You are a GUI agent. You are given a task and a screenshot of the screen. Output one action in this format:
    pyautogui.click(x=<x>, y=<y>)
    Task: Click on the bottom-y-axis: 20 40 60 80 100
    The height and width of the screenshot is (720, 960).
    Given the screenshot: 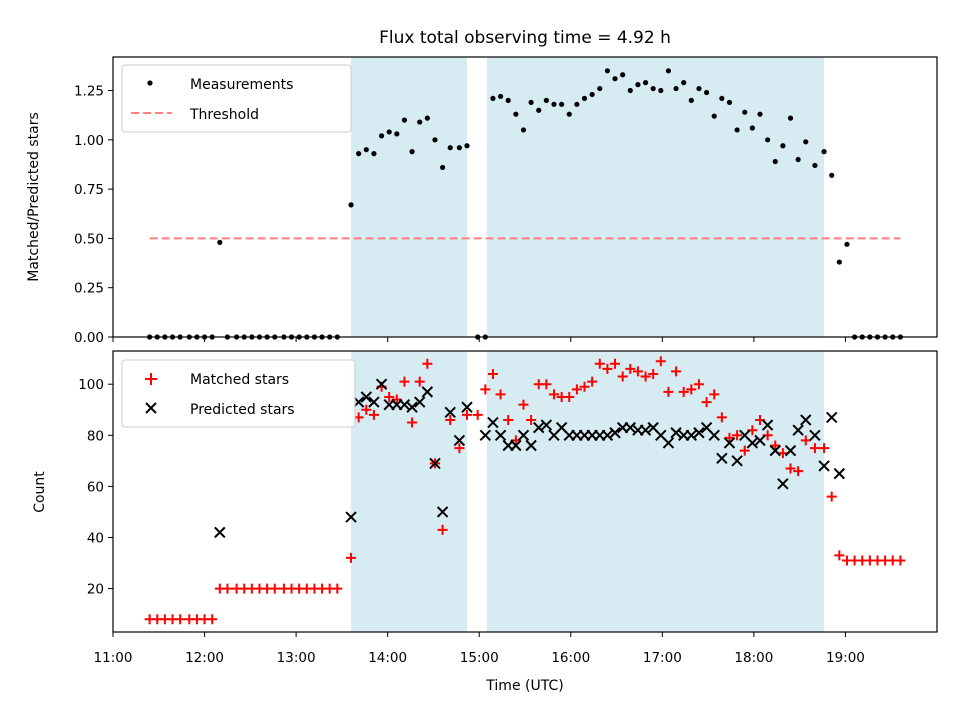 What is the action you would take?
    pyautogui.click(x=95, y=487)
    